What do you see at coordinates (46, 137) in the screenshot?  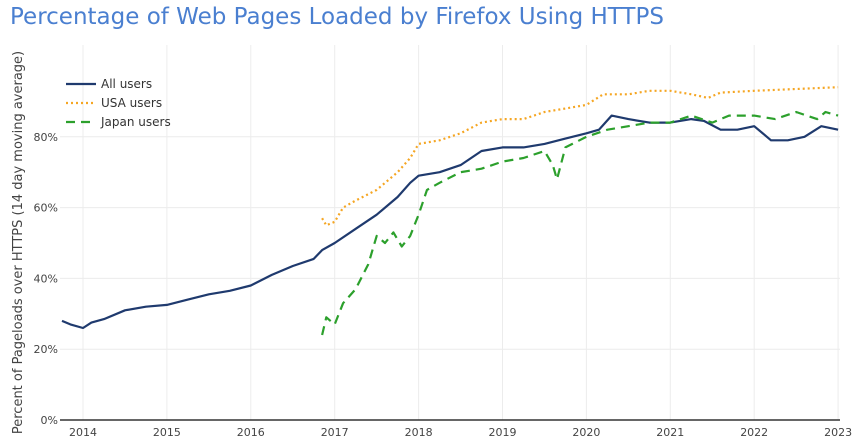 I see `y-tick-label: 80%` at bounding box center [46, 137].